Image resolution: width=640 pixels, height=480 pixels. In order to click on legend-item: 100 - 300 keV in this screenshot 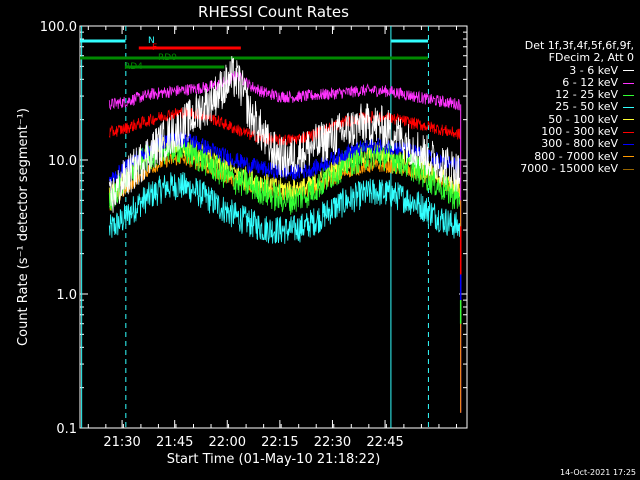, I will do `click(556, 132)`.